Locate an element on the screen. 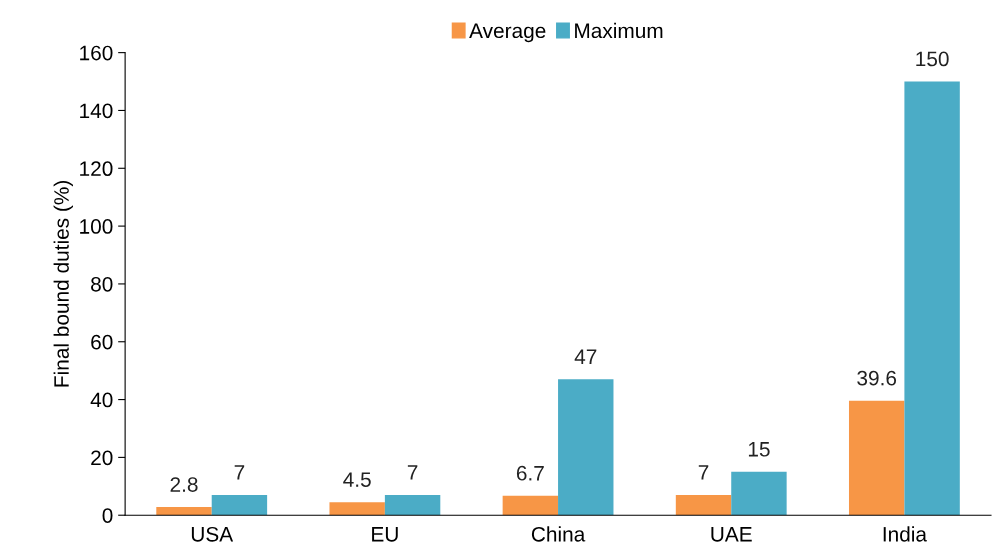  data-label: 6.7 is located at coordinates (530, 473).